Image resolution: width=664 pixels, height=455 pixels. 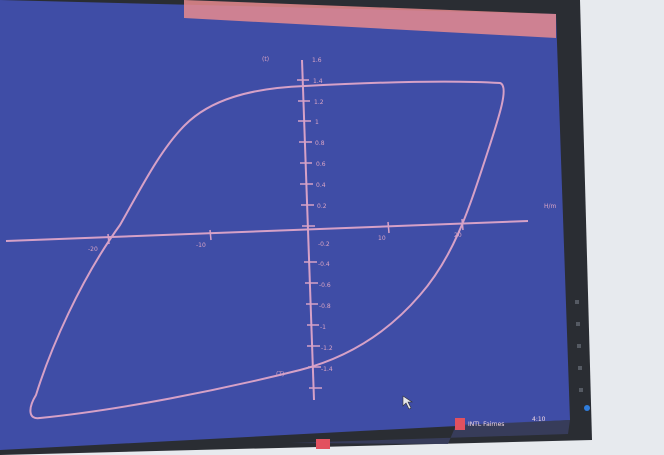 I want to click on y-tick-label: -0.4, so click(x=324, y=264).